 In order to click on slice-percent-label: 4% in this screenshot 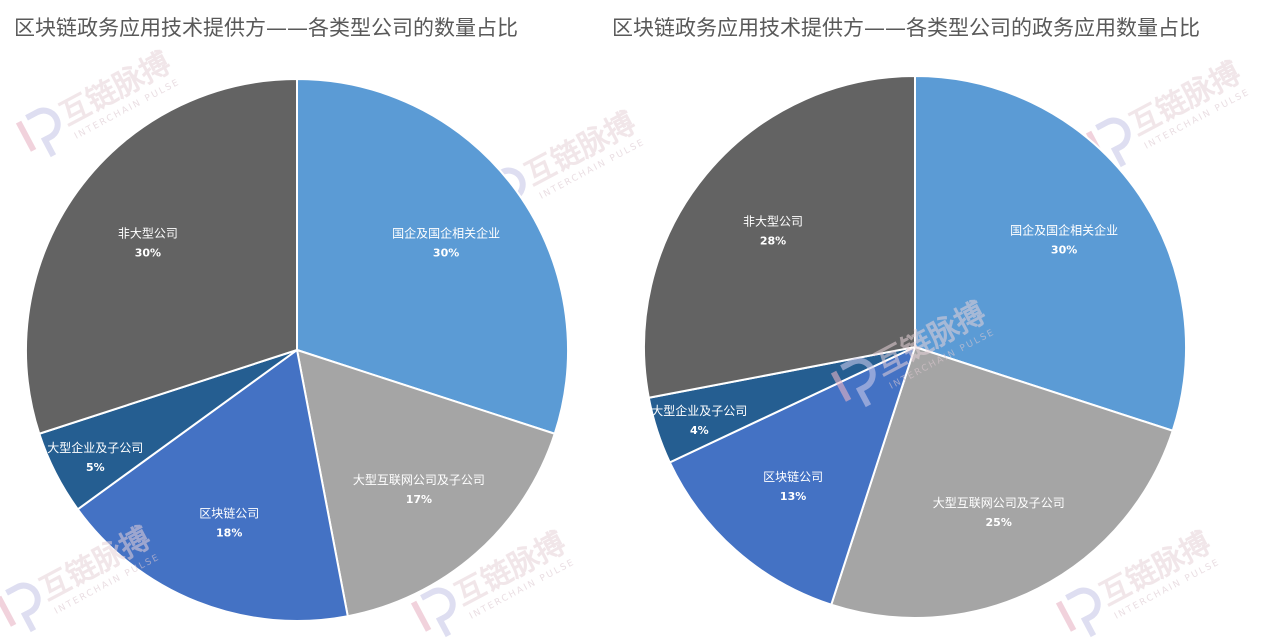, I will do `click(699, 430)`.